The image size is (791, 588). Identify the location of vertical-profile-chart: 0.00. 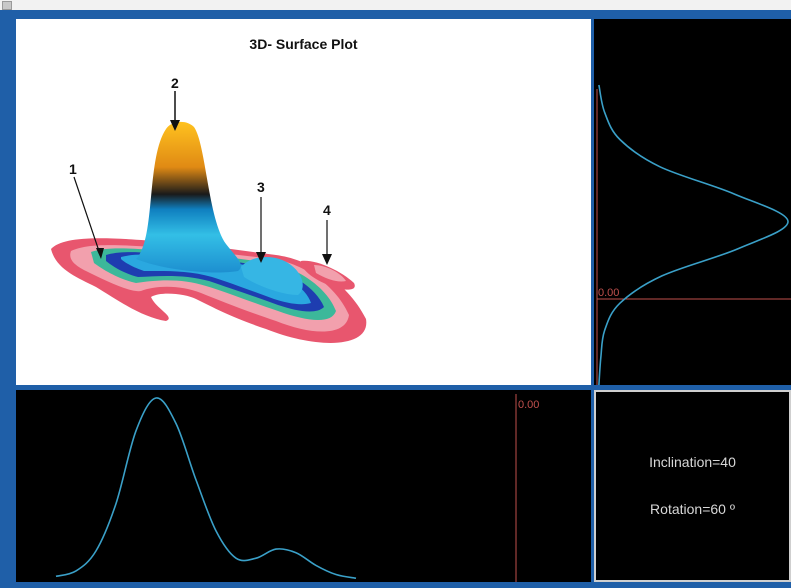
(693, 234).